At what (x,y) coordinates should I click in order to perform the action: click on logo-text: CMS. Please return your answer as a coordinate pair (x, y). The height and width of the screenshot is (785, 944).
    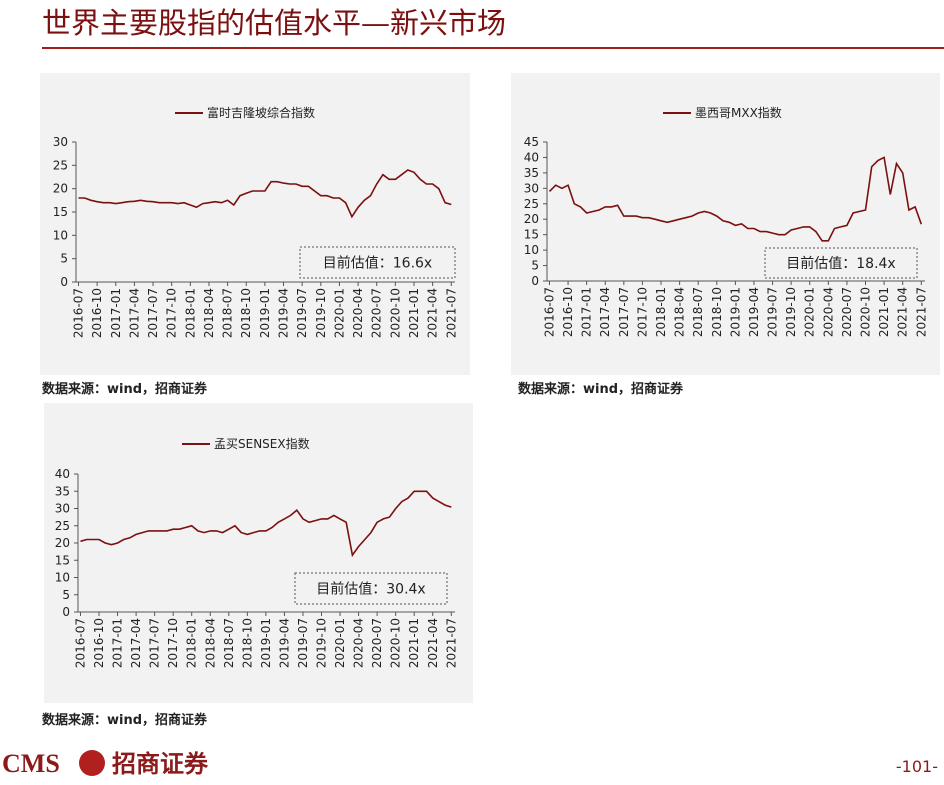
    Looking at the image, I should click on (31, 763).